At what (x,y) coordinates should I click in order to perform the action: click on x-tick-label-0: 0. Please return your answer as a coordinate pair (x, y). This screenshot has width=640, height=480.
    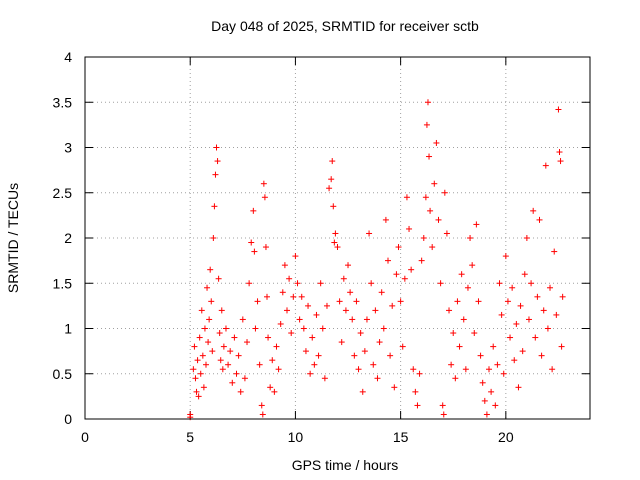
    Looking at the image, I should click on (85, 437).